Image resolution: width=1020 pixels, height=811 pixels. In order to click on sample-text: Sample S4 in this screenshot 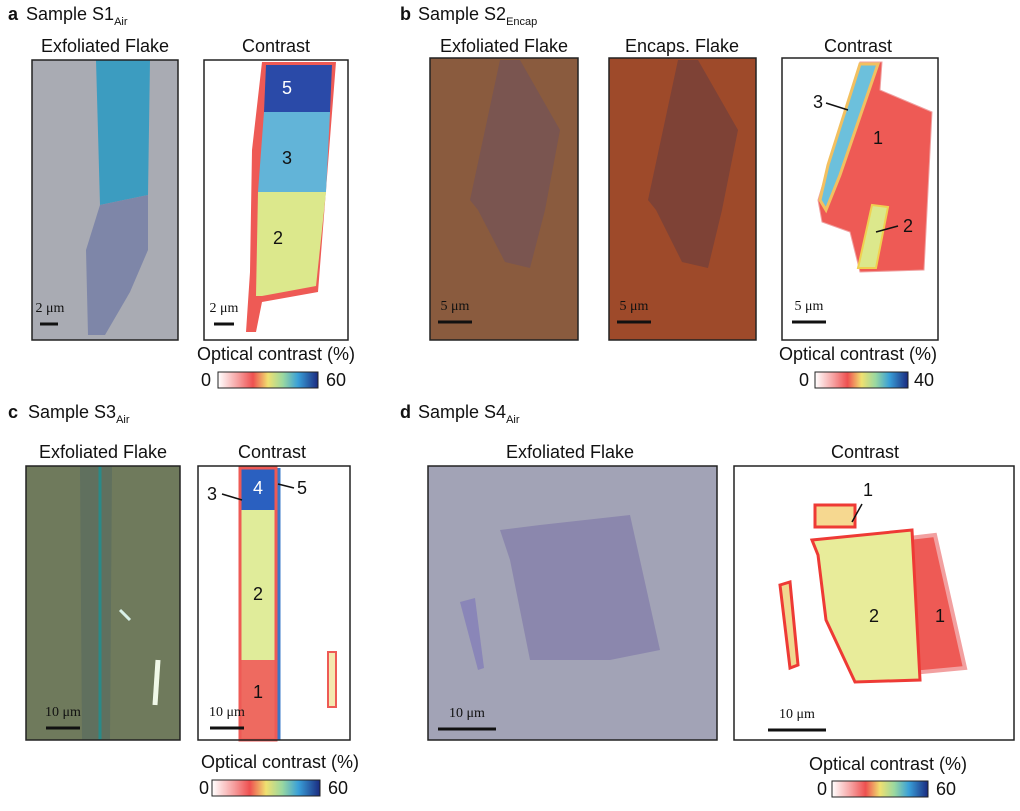, I will do `click(462, 412)`.